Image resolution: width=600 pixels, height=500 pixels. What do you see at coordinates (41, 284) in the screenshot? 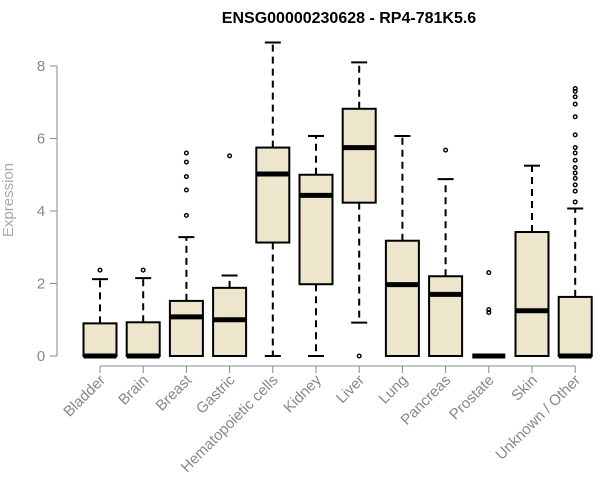
I see `y-tick-label: 2` at bounding box center [41, 284].